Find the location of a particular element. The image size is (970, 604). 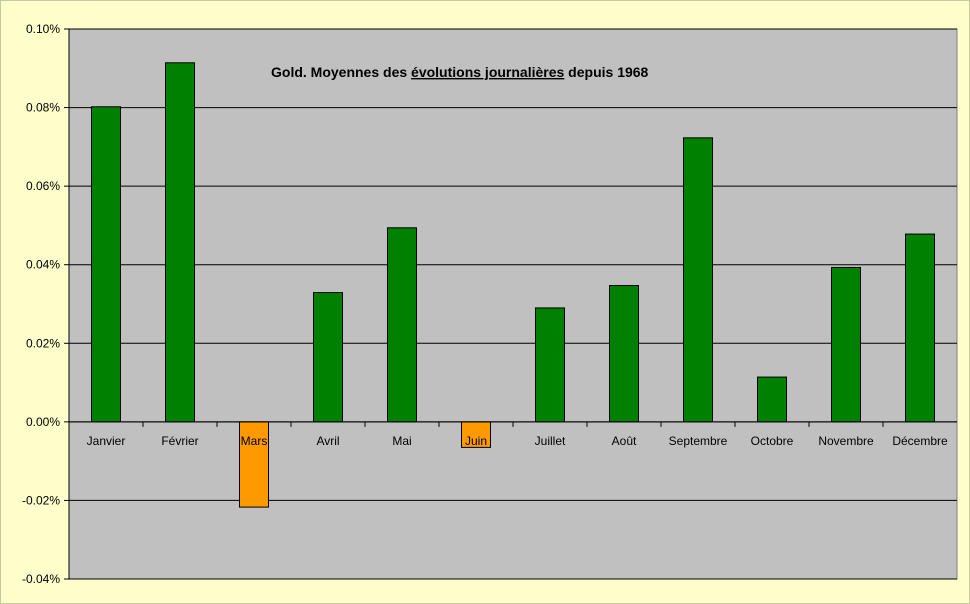

y-tick-label: 0.08% is located at coordinates (43, 108).